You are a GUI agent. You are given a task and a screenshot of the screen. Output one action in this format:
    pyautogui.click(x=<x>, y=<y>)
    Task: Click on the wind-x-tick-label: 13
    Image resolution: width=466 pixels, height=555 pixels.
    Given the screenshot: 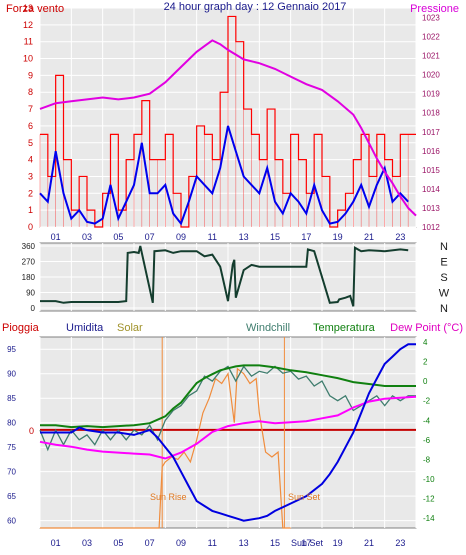 What is the action you would take?
    pyautogui.click(x=244, y=237)
    